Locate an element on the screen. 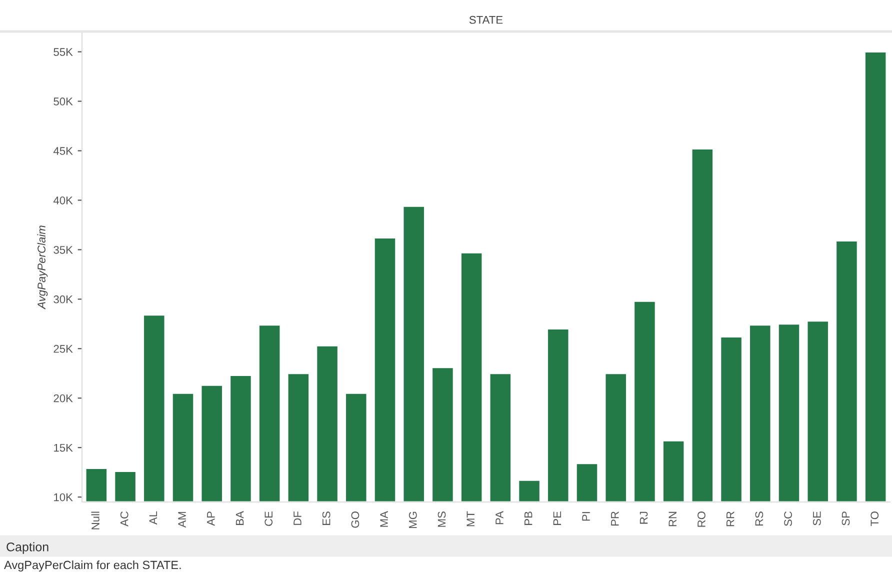 Image resolution: width=892 pixels, height=581 pixels. y-tick-label: 20K is located at coordinates (63, 398).